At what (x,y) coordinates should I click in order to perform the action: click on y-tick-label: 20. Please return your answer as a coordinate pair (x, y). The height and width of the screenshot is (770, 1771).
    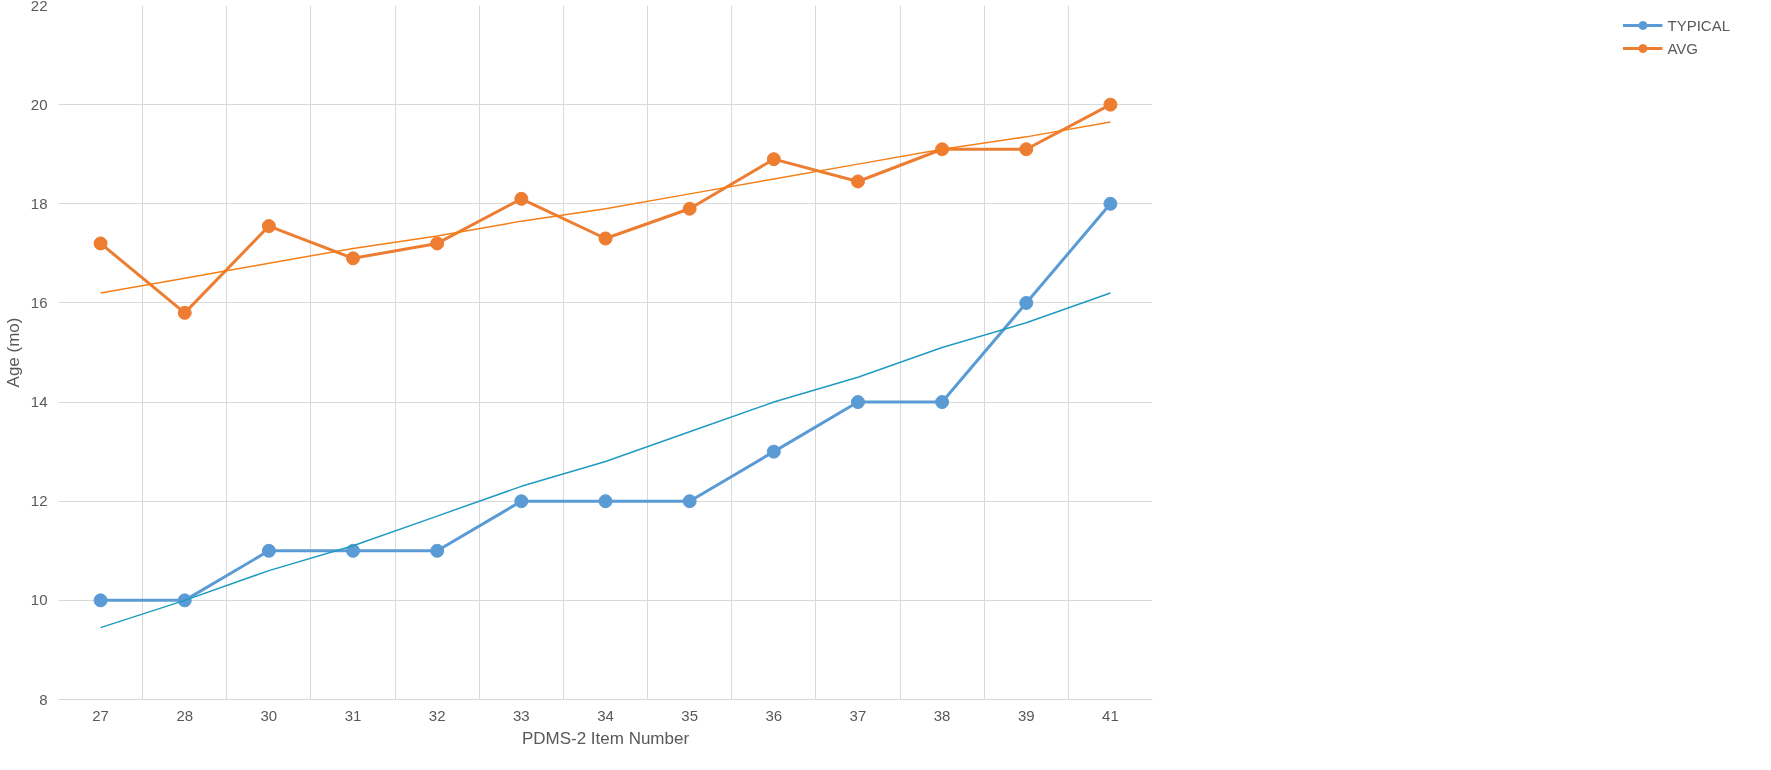
    Looking at the image, I should click on (39, 104).